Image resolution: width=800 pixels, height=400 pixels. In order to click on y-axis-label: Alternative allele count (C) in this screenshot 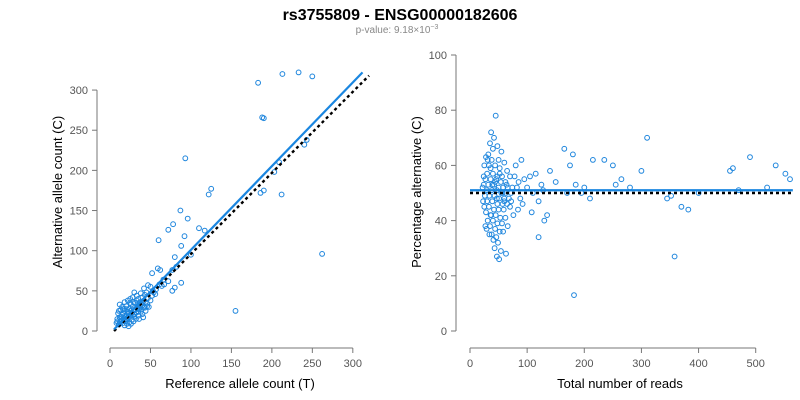, I will do `click(57, 192)`.